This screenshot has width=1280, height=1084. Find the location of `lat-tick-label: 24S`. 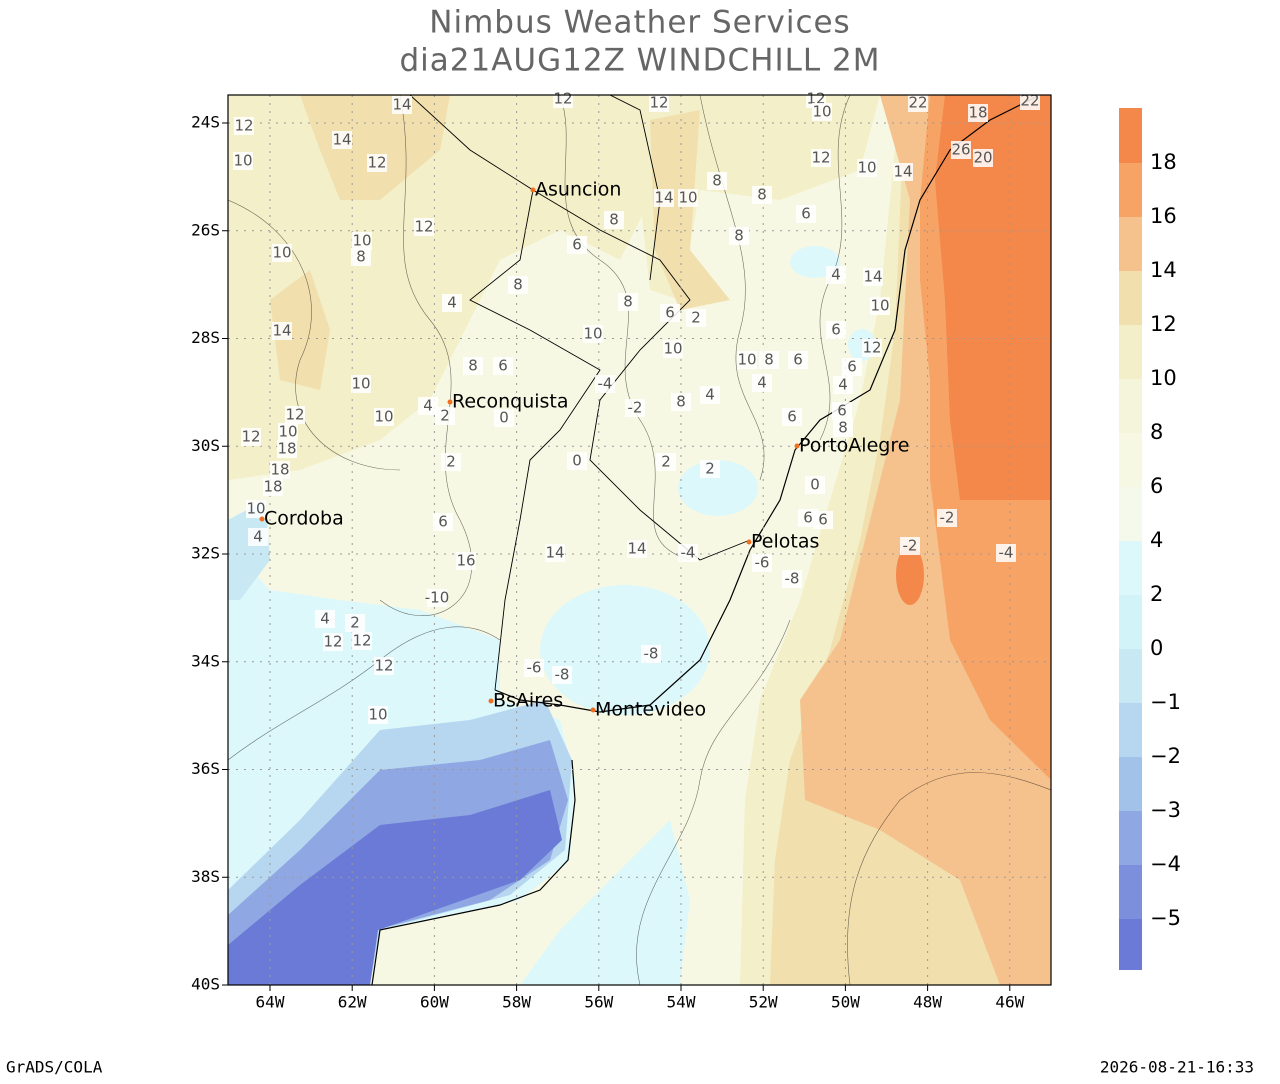

lat-tick-label: 24S is located at coordinates (205, 122).